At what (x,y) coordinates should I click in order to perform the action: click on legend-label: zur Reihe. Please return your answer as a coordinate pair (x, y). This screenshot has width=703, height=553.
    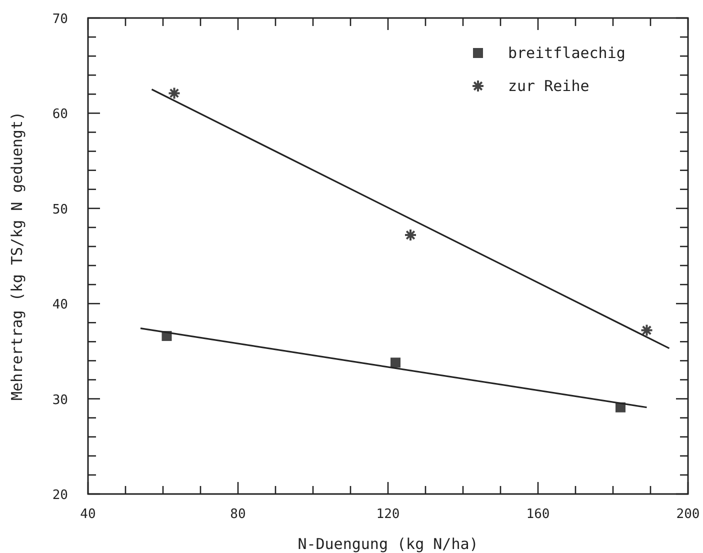
    Looking at the image, I should click on (549, 86).